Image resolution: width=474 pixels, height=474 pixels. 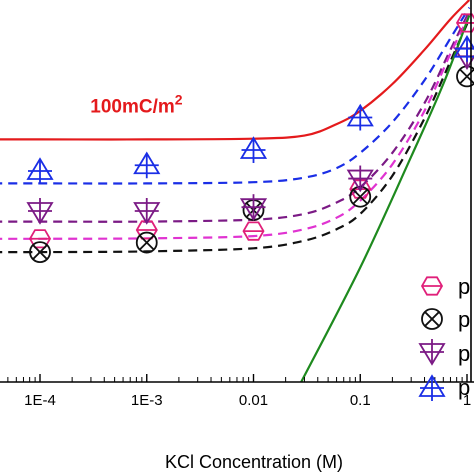 What do you see at coordinates (467, 400) in the screenshot?
I see `x-tick-label: 1` at bounding box center [467, 400].